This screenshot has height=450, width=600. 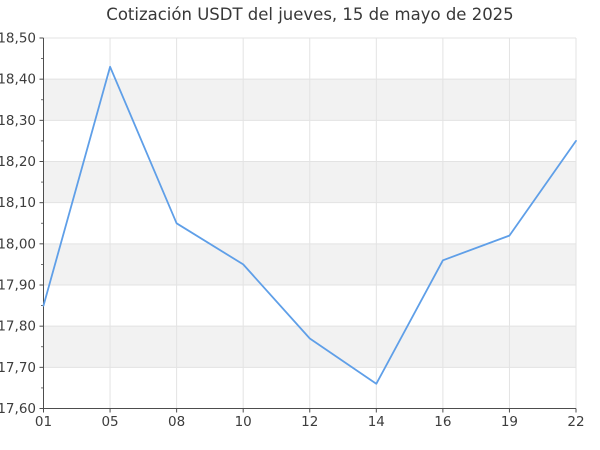 I want to click on y-tick-label: 17,60, so click(x=18, y=409).